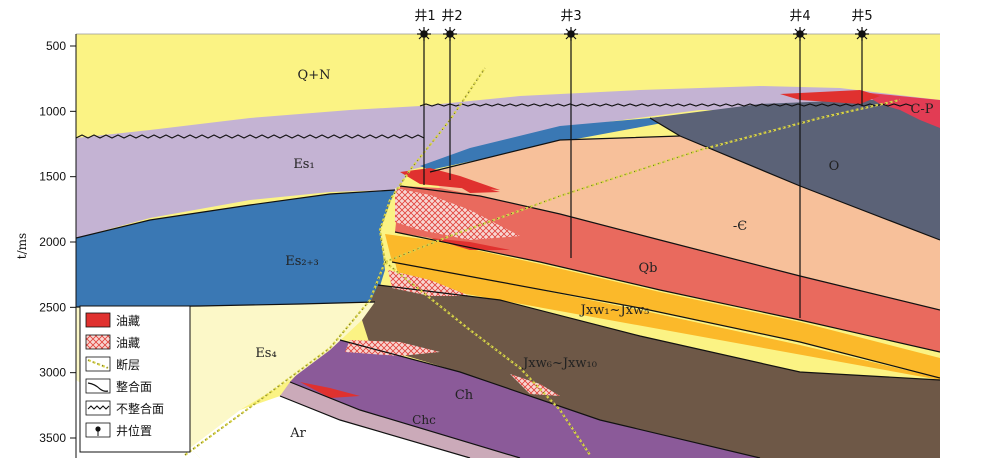 The height and width of the screenshot is (470, 1000). What do you see at coordinates (52, 177) in the screenshot?
I see `y-tick-label: 1500` at bounding box center [52, 177].